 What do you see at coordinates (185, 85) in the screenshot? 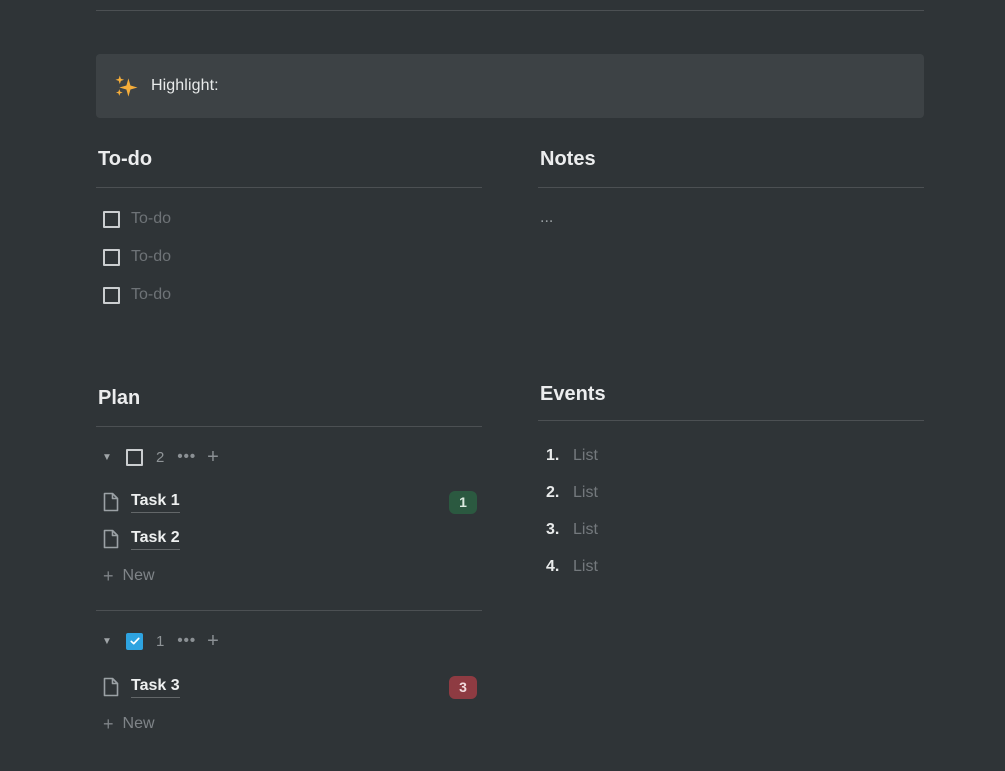
I see `callout-text: Highlight:` at bounding box center [185, 85].